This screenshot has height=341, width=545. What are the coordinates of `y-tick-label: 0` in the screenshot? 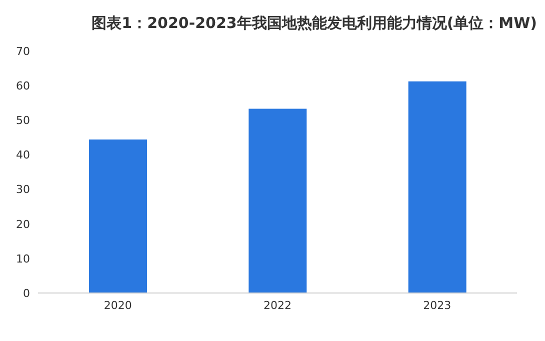 It's located at (26, 293).